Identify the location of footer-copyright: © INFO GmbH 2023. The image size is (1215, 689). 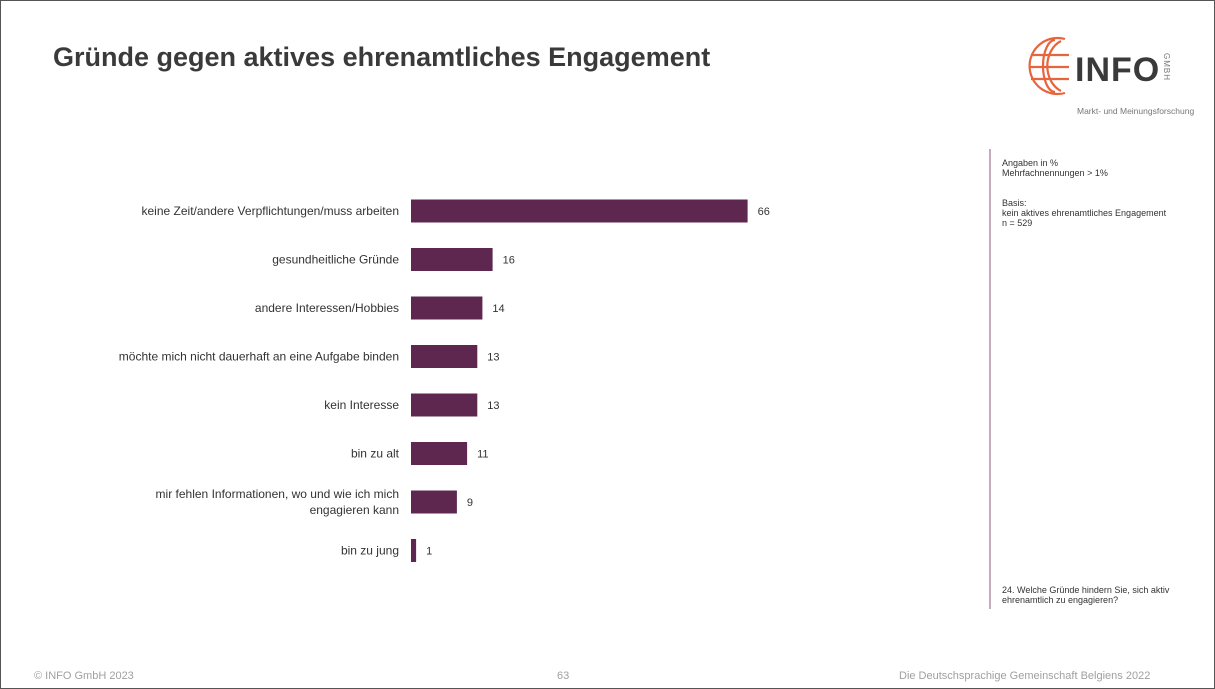
(84, 676).